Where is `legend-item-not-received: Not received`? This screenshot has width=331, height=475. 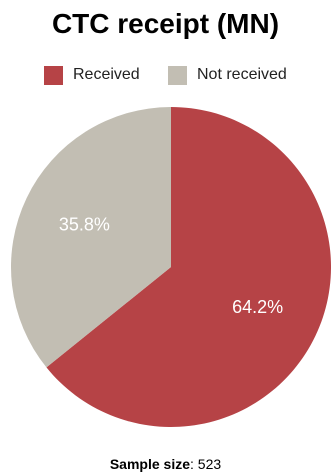 legend-item-not-received: Not received is located at coordinates (227, 75).